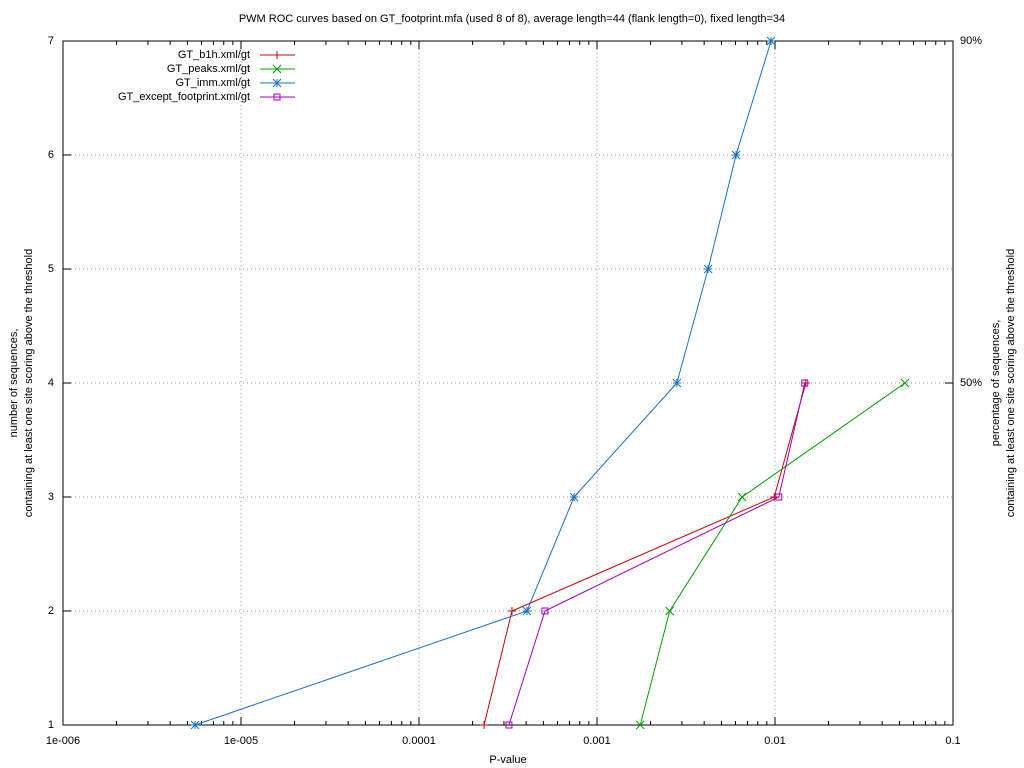 Image resolution: width=1024 pixels, height=768 pixels. I want to click on y-tick-label: 7, so click(51, 41).